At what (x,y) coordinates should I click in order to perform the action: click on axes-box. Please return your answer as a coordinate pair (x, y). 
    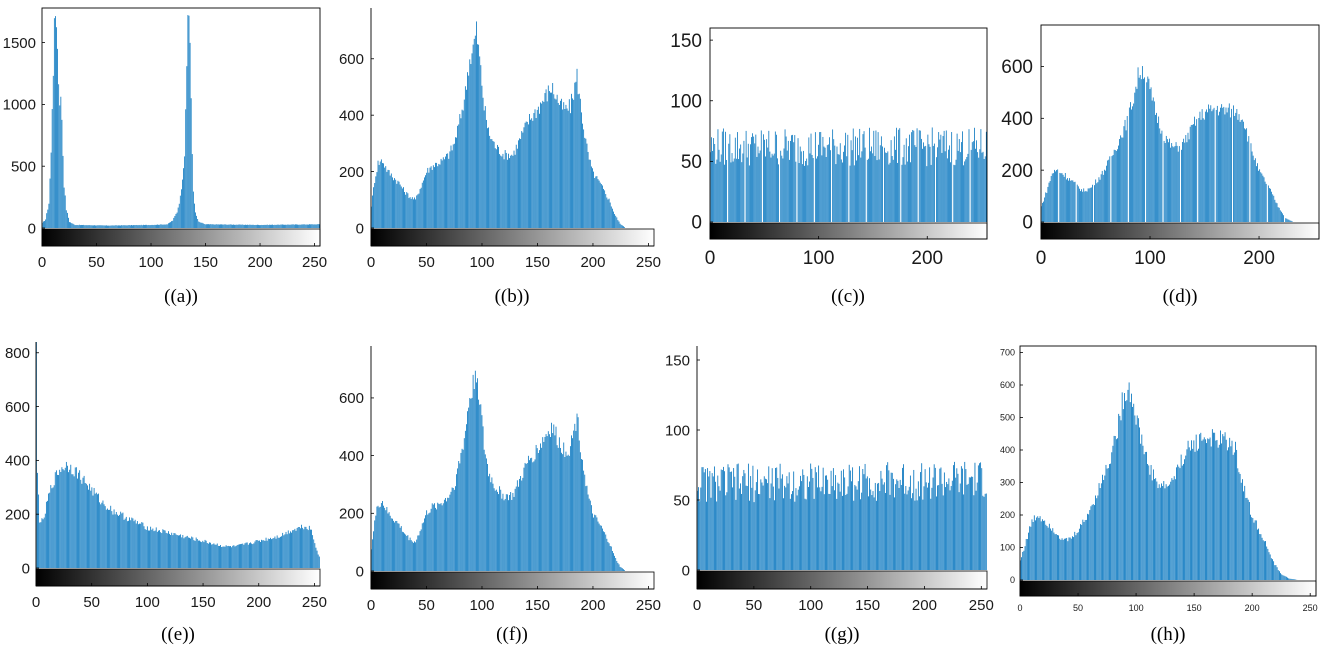
    Looking at the image, I should click on (1180, 132).